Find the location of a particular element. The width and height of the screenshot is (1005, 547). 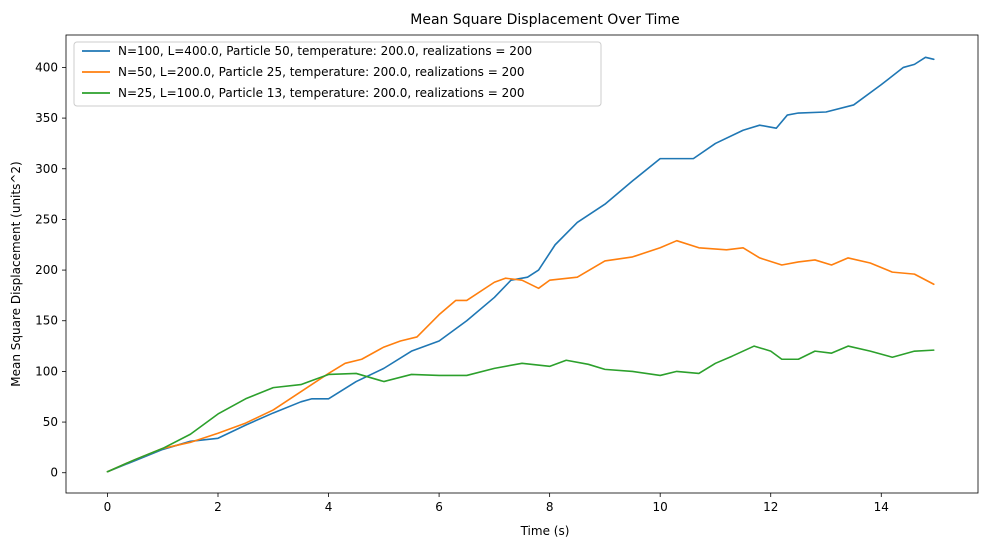

y-tick-label: 350 is located at coordinates (46, 118).